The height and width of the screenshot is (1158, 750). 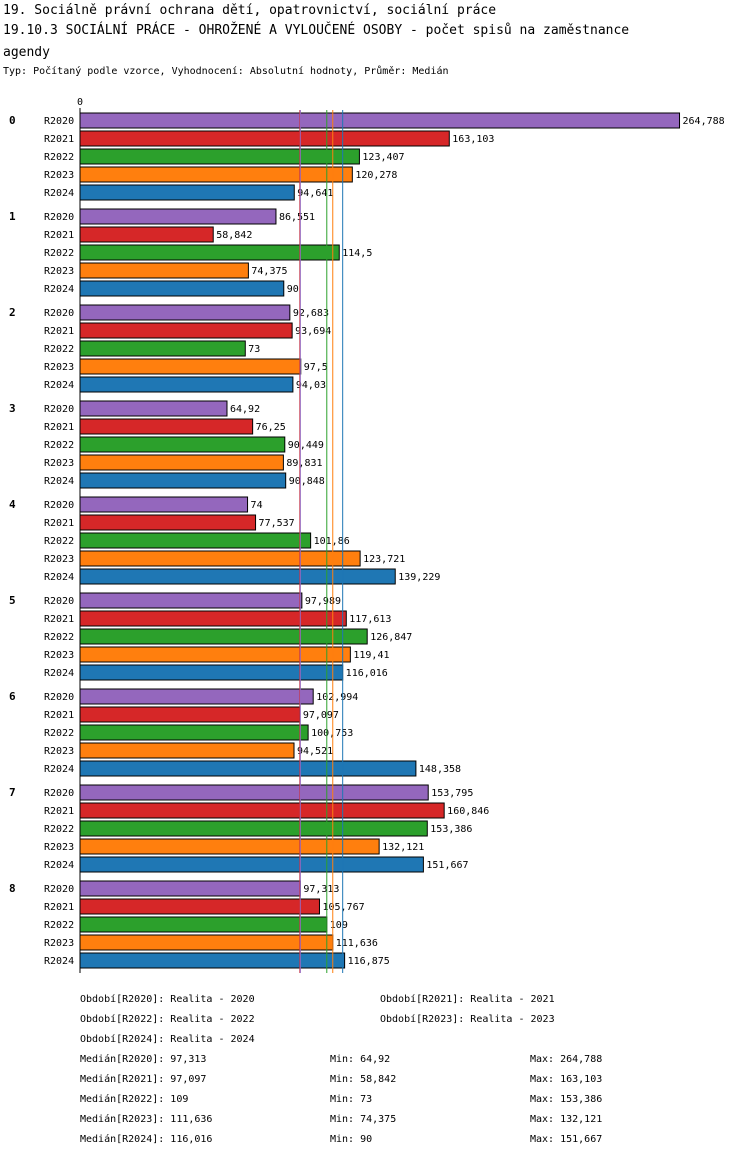 What do you see at coordinates (384, 559) in the screenshot?
I see `value-label-4-r2023: 123,721` at bounding box center [384, 559].